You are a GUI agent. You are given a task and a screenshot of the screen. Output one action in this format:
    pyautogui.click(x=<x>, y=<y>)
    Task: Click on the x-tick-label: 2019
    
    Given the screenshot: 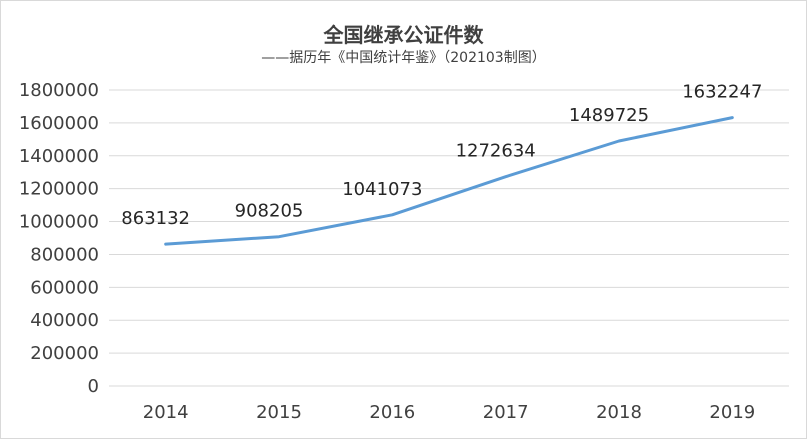 What is the action you would take?
    pyautogui.click(x=732, y=412)
    